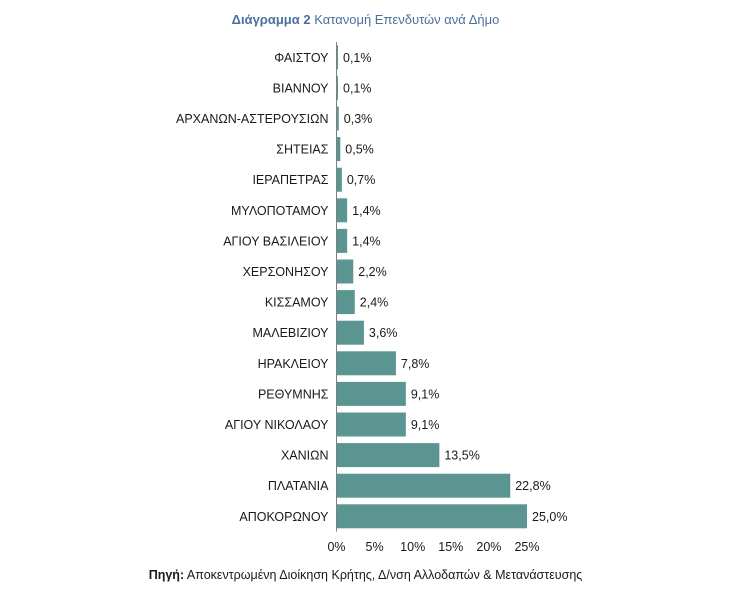 Image resolution: width=731 pixels, height=597 pixels. What do you see at coordinates (407, 19) in the screenshot?
I see `chart-title-text: Κατανομή Επενδυτών ανά Δήμο` at bounding box center [407, 19].